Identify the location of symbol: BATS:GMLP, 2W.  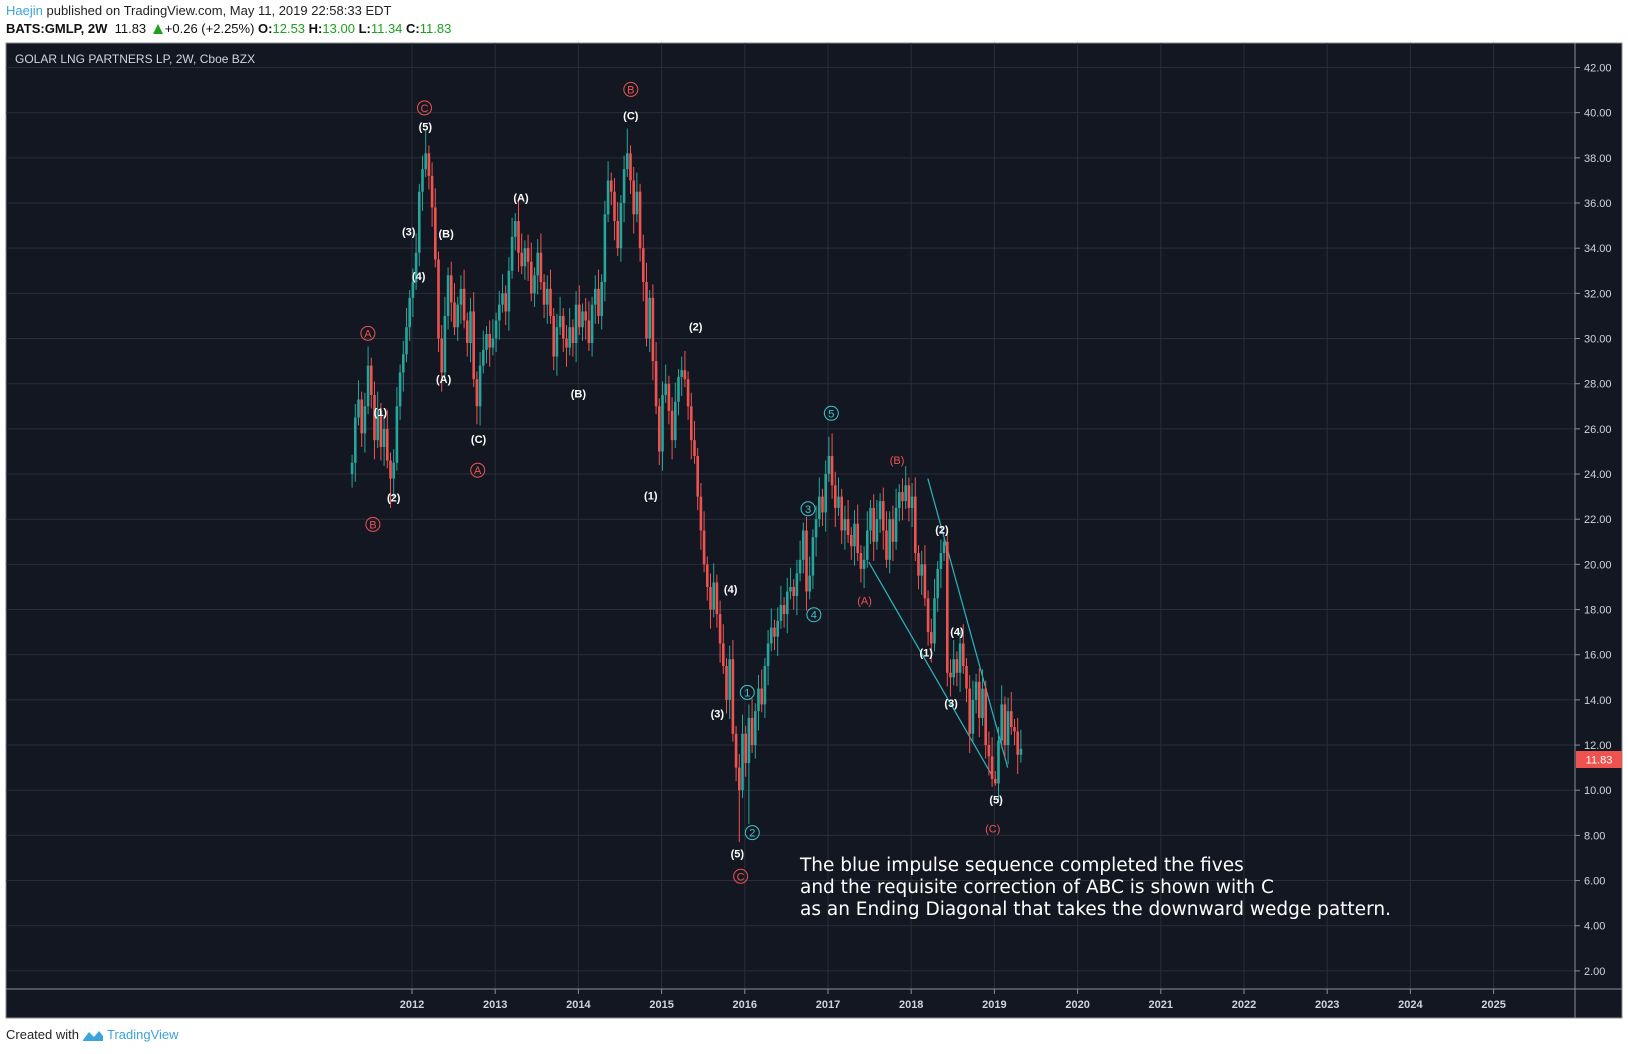
(57, 28).